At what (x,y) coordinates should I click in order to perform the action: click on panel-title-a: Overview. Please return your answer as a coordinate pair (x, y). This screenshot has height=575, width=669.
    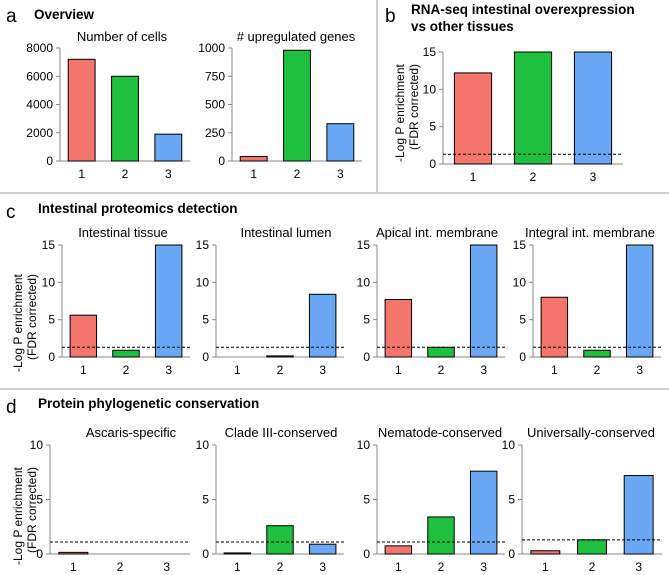
    Looking at the image, I should click on (64, 14).